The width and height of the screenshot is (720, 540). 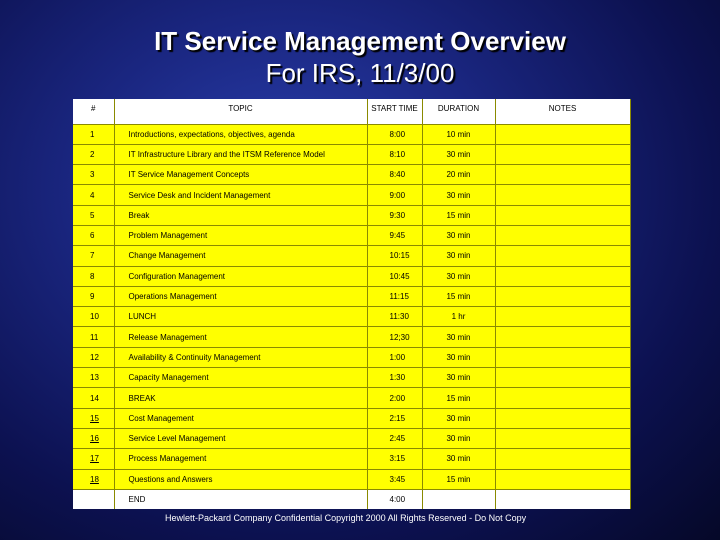 I want to click on row-number: 7, so click(x=94, y=256).